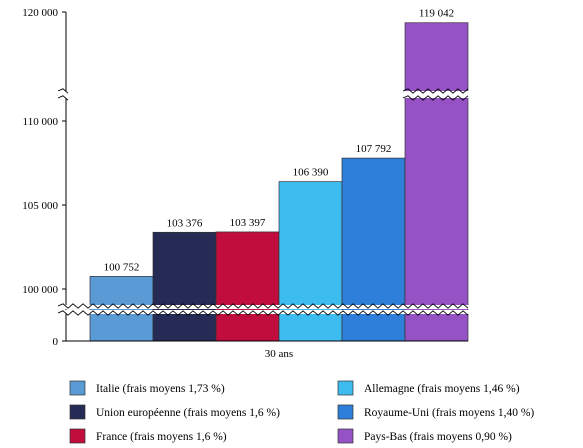 This screenshot has width=583, height=448. What do you see at coordinates (449, 413) in the screenshot?
I see `legend-label: Royaume-Uni (frais moyens 1,40 %)` at bounding box center [449, 413].